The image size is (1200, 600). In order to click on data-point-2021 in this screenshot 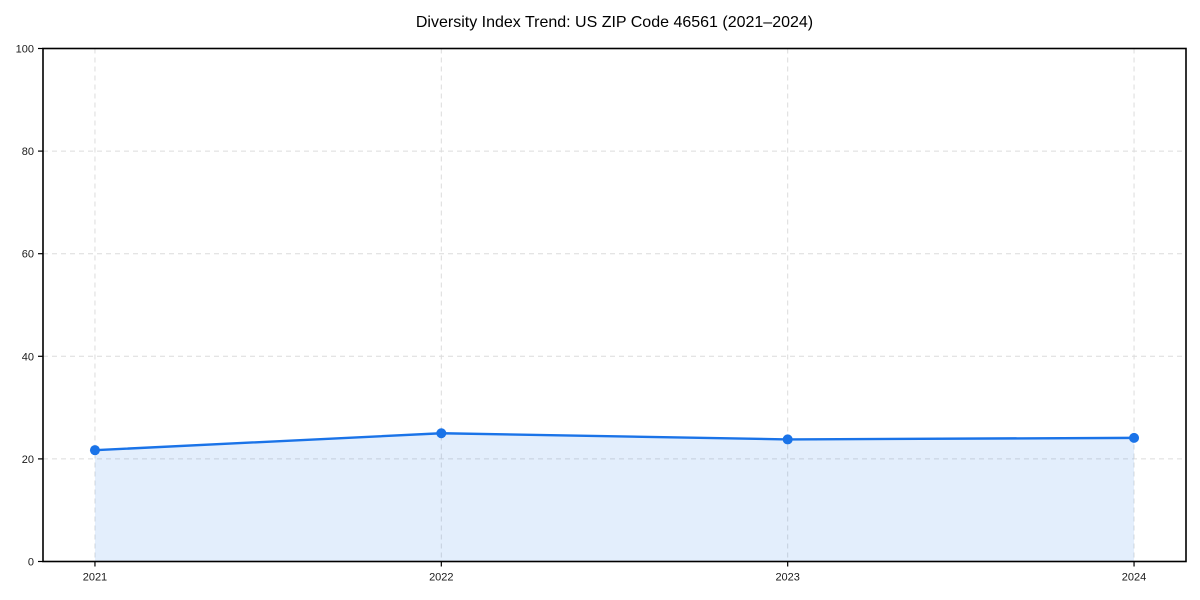, I will do `click(94, 450)`.